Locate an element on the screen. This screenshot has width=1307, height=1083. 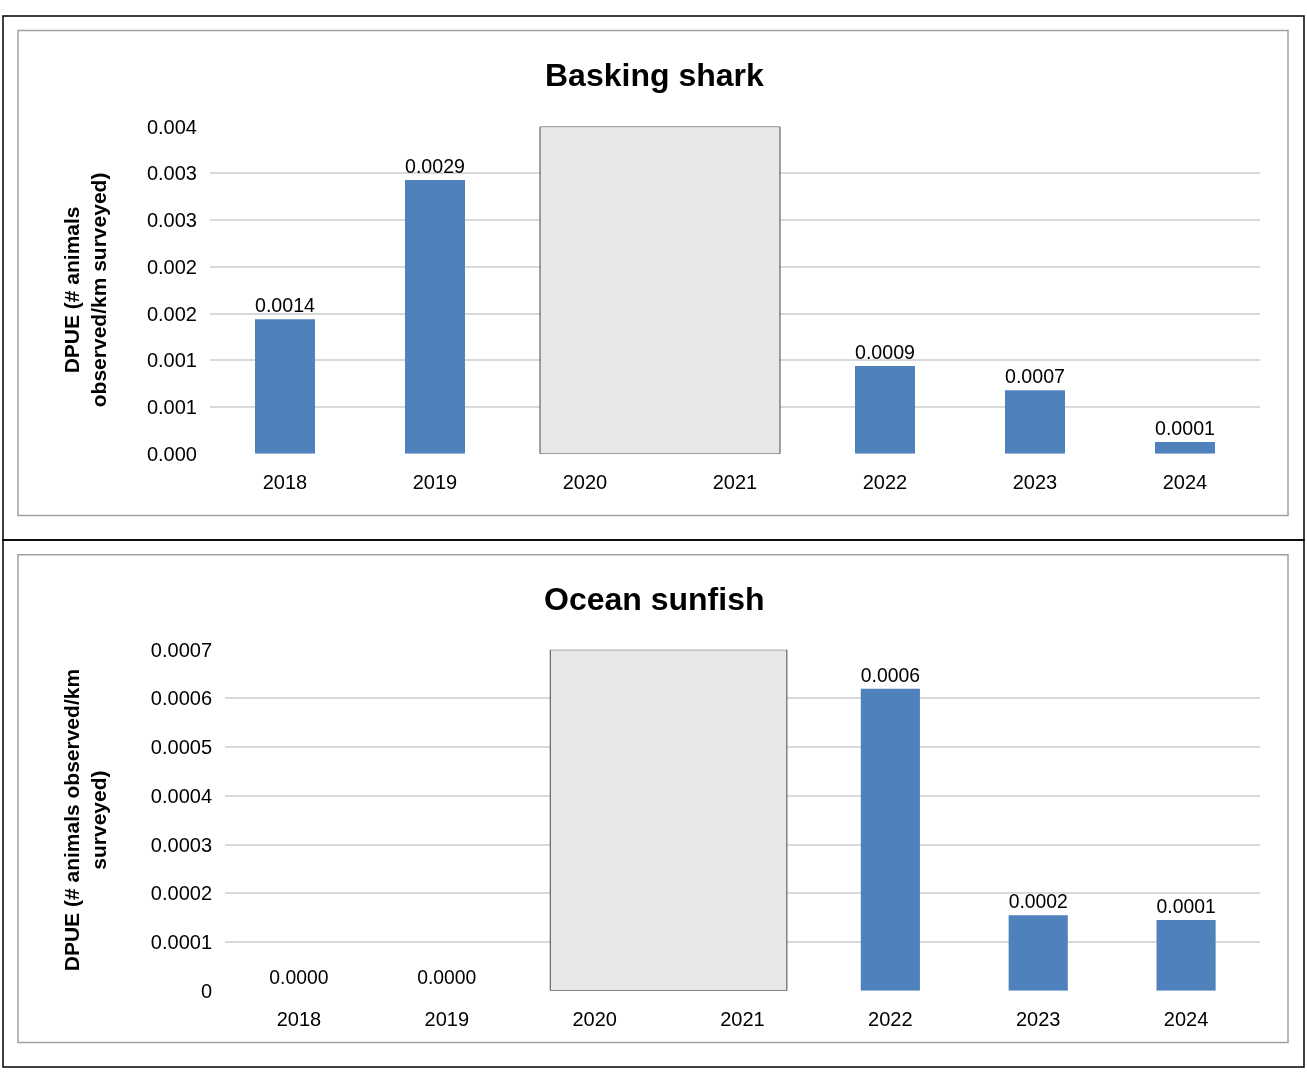
data-label: 0.0007 is located at coordinates (1035, 376).